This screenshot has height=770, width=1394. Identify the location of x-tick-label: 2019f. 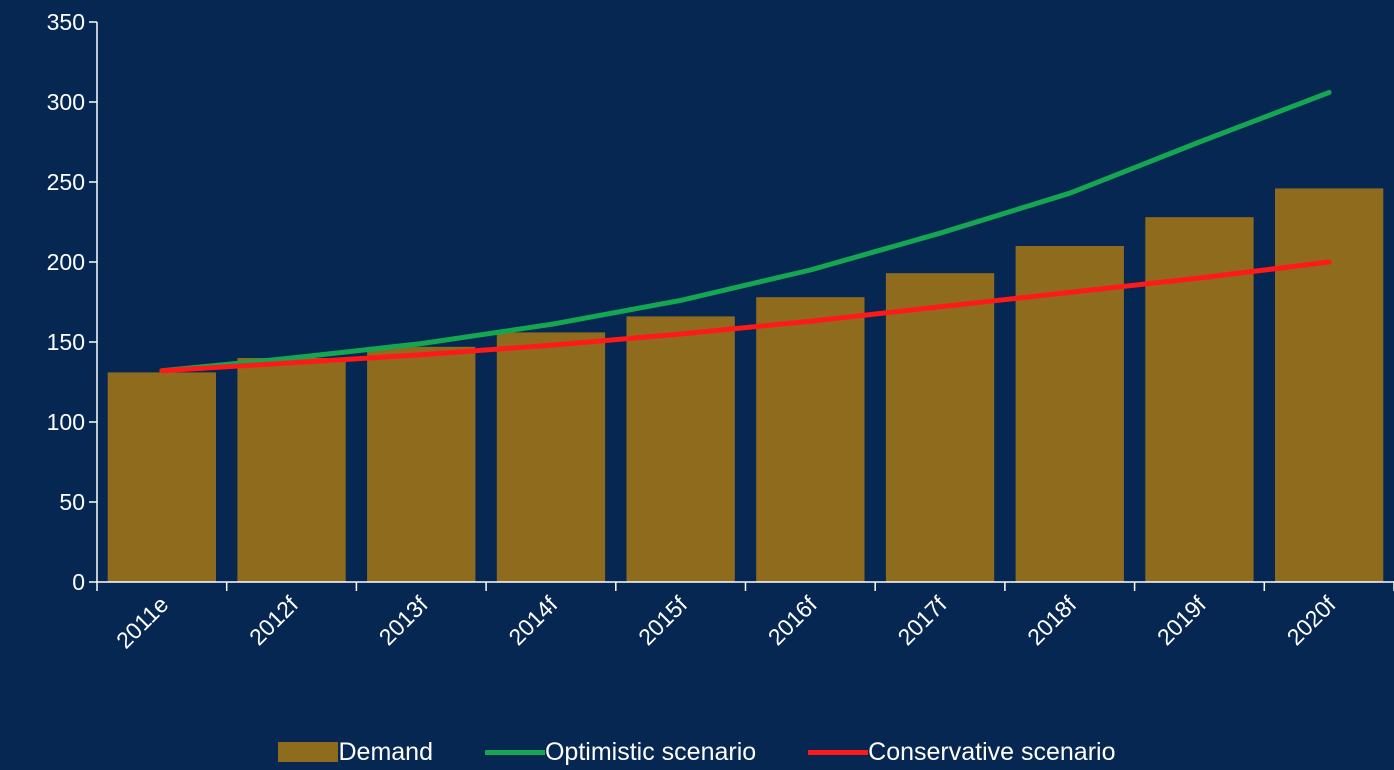
(1182, 621).